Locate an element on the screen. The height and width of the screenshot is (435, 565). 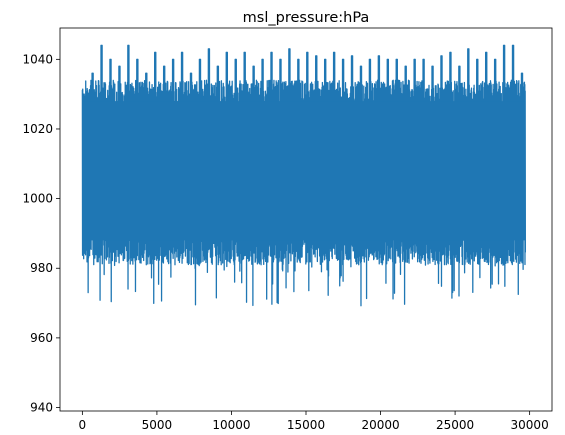
y-tick-label: 1000 is located at coordinates (37, 199).